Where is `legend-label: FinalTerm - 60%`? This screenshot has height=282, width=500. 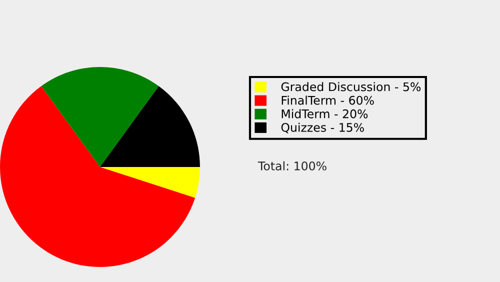 legend-label: FinalTerm - 60% is located at coordinates (328, 100).